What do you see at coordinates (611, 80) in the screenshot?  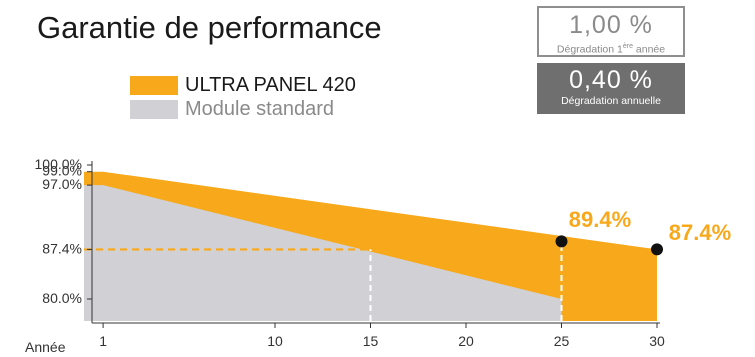 I see `annual-degradation-value: 0,40 %` at bounding box center [611, 80].